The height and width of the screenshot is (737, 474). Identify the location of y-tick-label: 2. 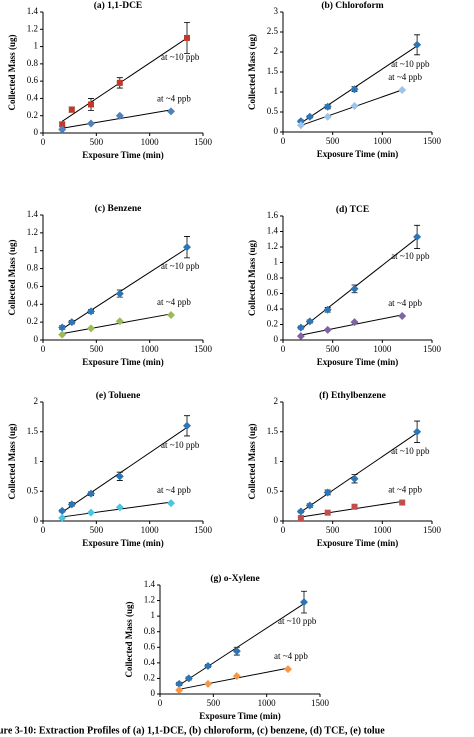
(276, 51).